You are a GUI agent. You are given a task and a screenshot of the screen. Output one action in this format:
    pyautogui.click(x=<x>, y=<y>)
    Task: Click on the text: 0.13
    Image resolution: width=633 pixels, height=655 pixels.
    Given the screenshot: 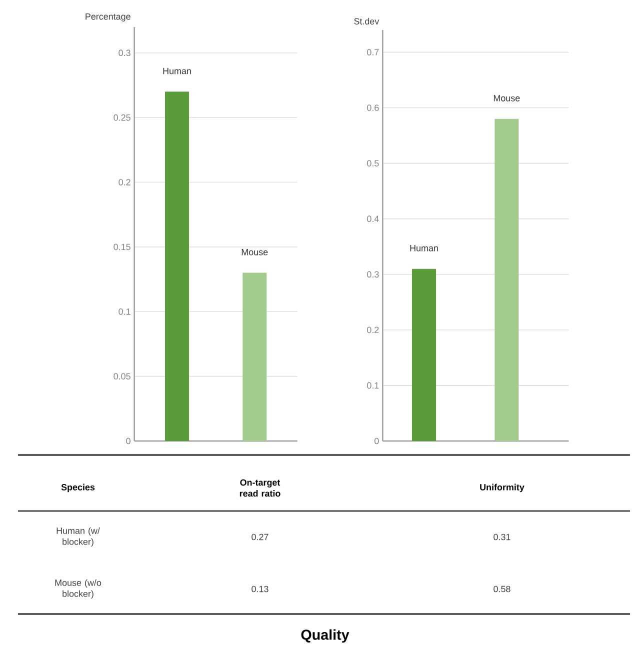 What is the action you would take?
    pyautogui.click(x=260, y=589)
    